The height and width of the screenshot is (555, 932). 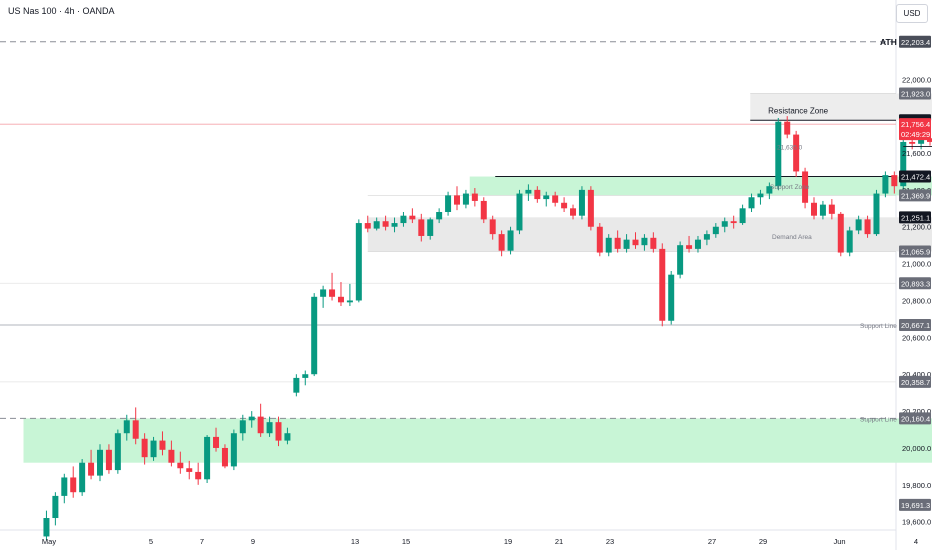 I want to click on currency-button: USD, so click(x=912, y=13).